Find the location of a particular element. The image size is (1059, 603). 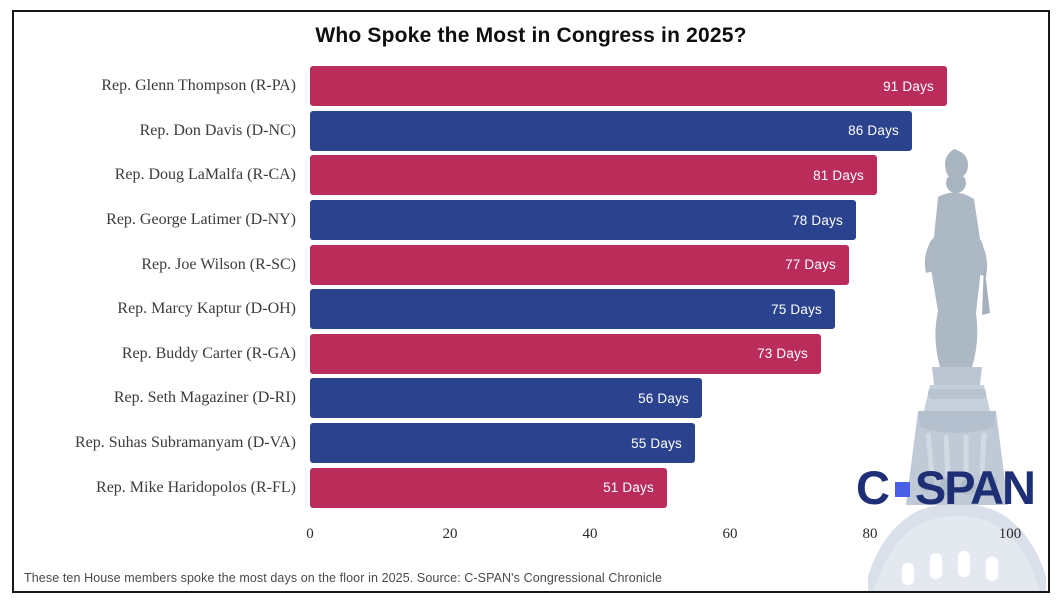

cspan-logo: C SPAN is located at coordinates (945, 487).